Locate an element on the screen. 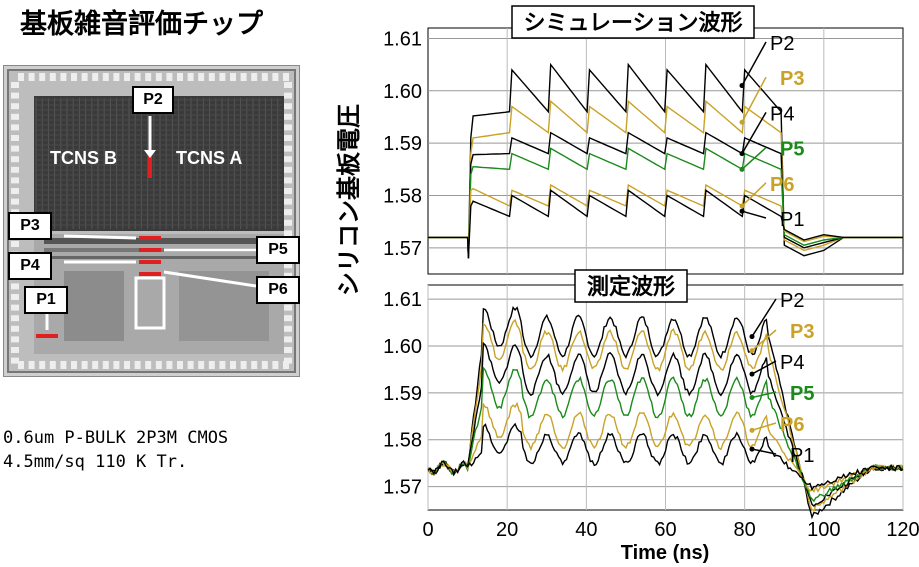 The image size is (919, 567). meas-title-box is located at coordinates (631, 286).